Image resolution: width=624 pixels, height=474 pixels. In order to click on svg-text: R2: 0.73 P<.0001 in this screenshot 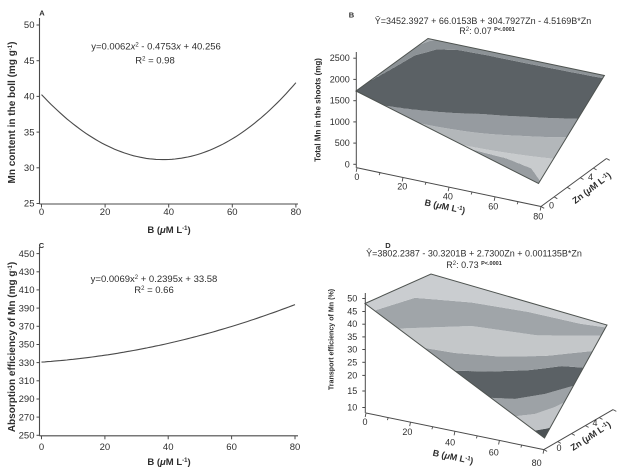, I will do `click(474, 265)`.